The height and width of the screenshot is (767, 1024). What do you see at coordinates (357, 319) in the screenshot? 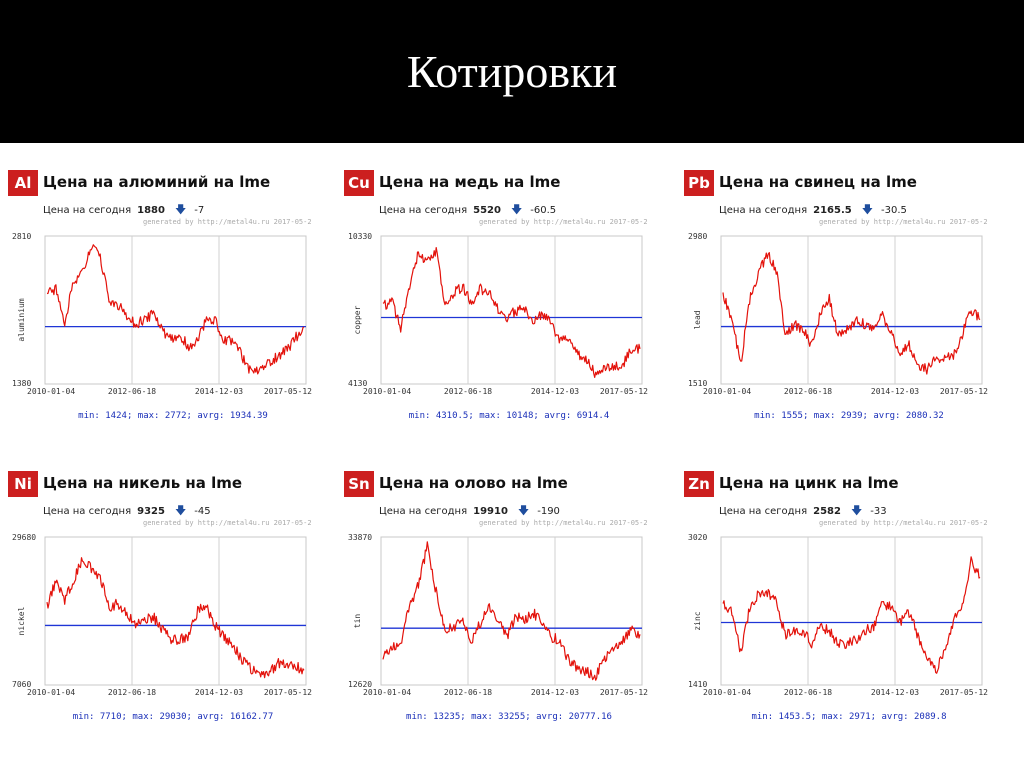
I see `y-axis-title: copper` at bounding box center [357, 319].